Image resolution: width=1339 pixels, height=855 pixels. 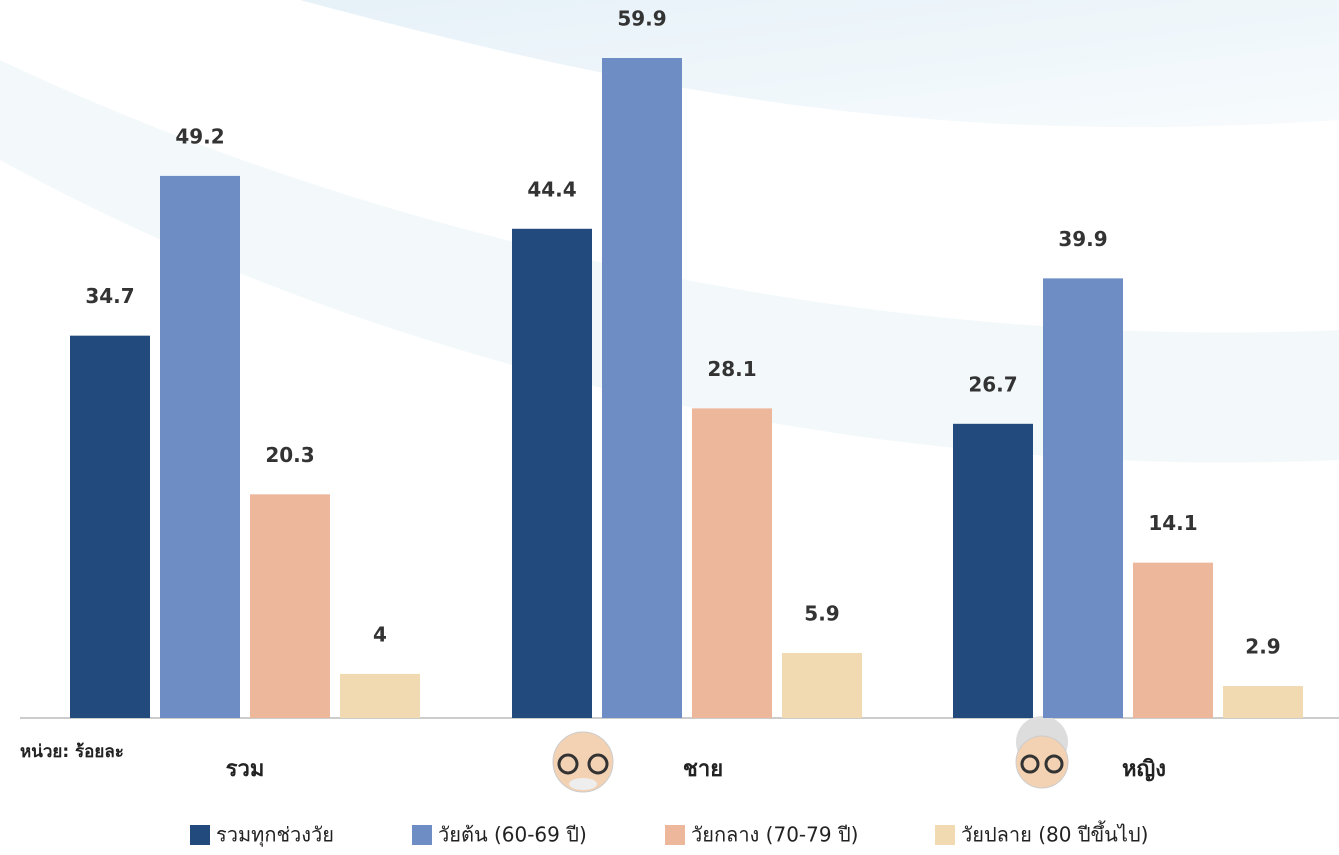 What do you see at coordinates (109, 296) in the screenshot?
I see `value-label: 34.7` at bounding box center [109, 296].